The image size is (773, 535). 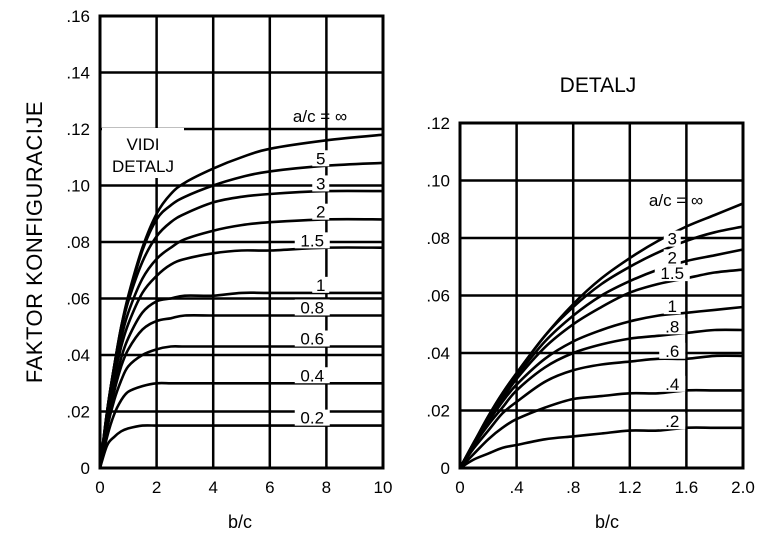 What do you see at coordinates (78, 186) in the screenshot?
I see `main-y-tick-label: .10` at bounding box center [78, 186].